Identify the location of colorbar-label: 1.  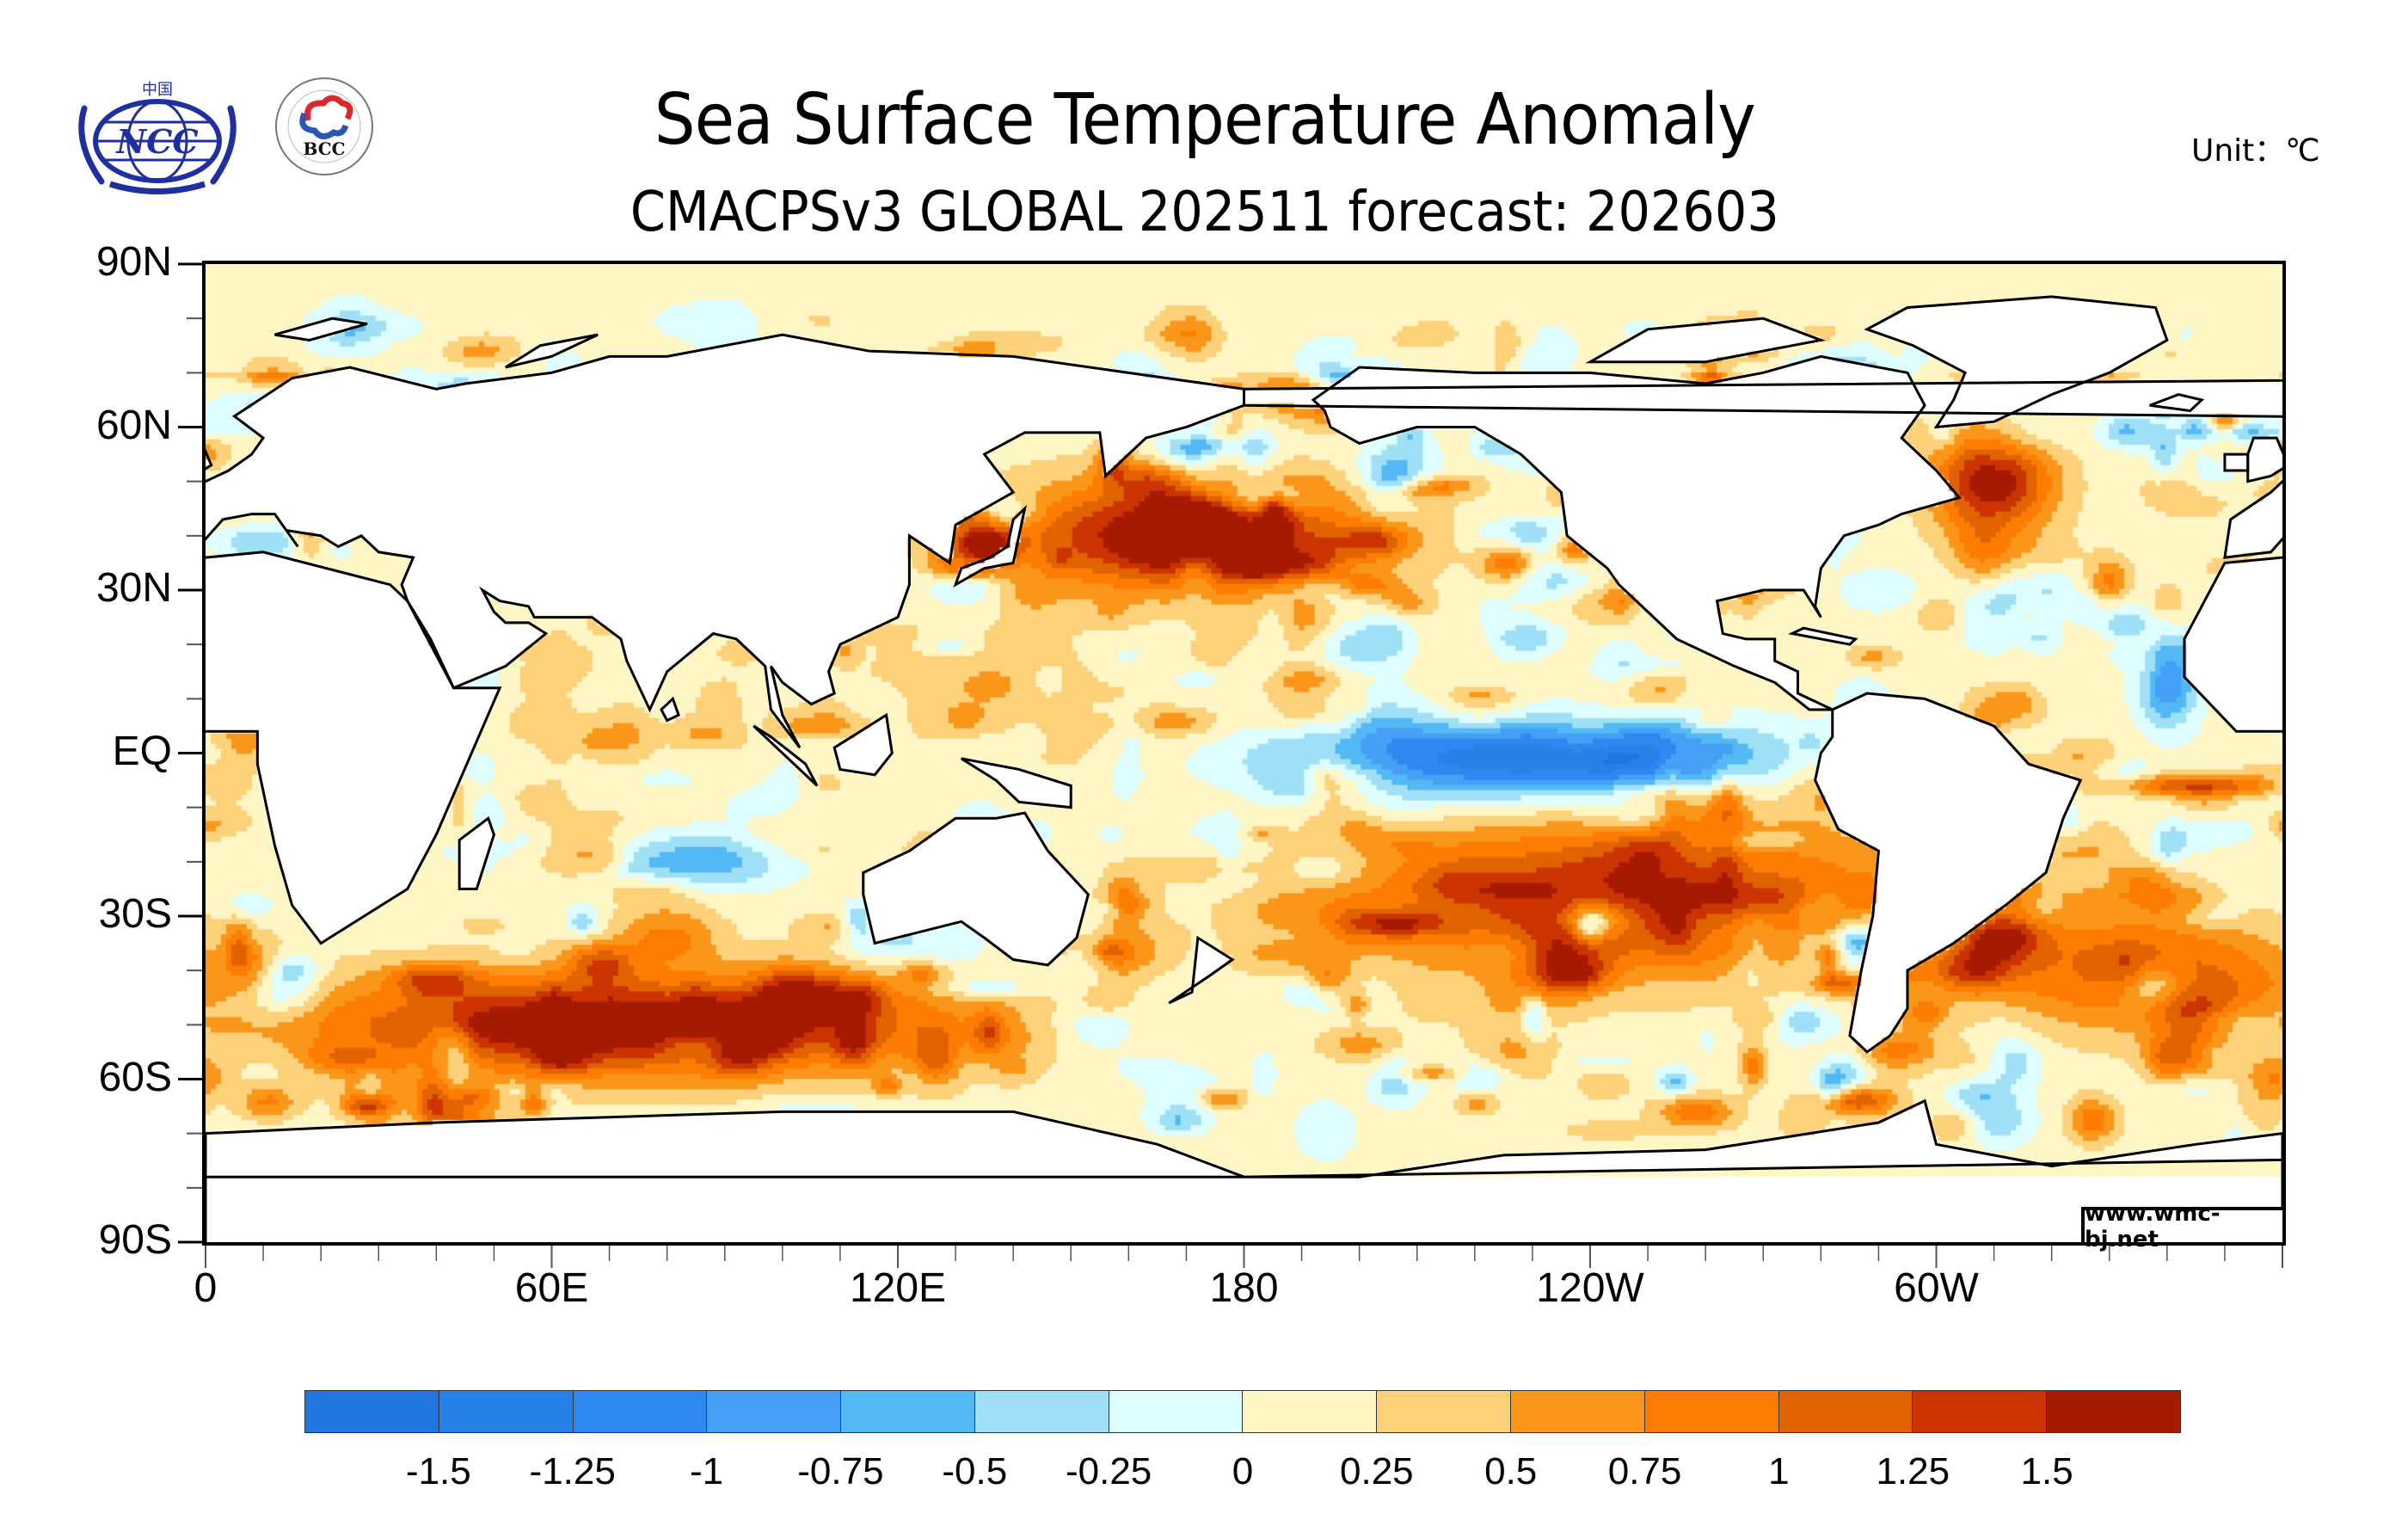
(1779, 1471).